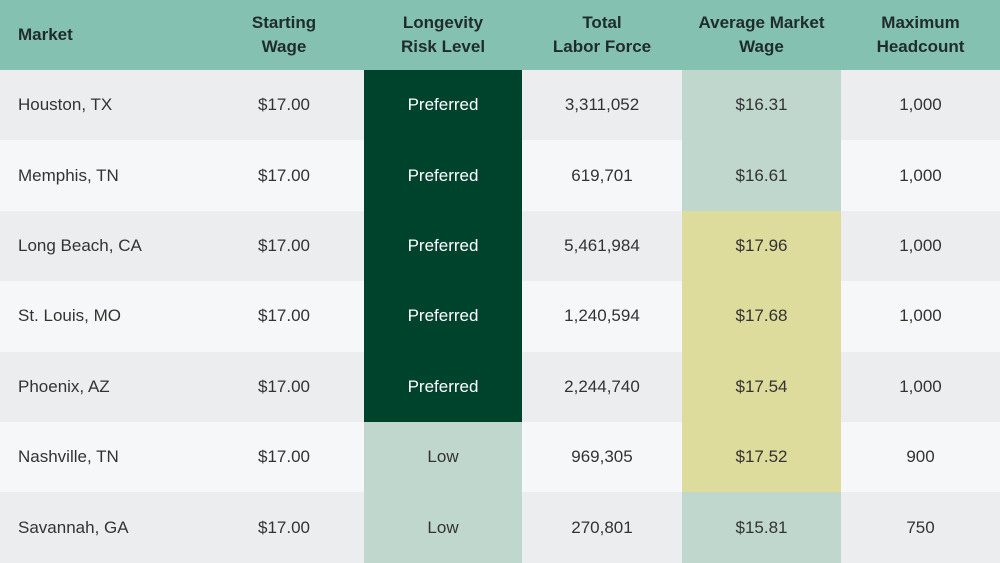  Describe the element at coordinates (284, 46) in the screenshot. I see `header-starting-wage-line2: Wage` at that location.